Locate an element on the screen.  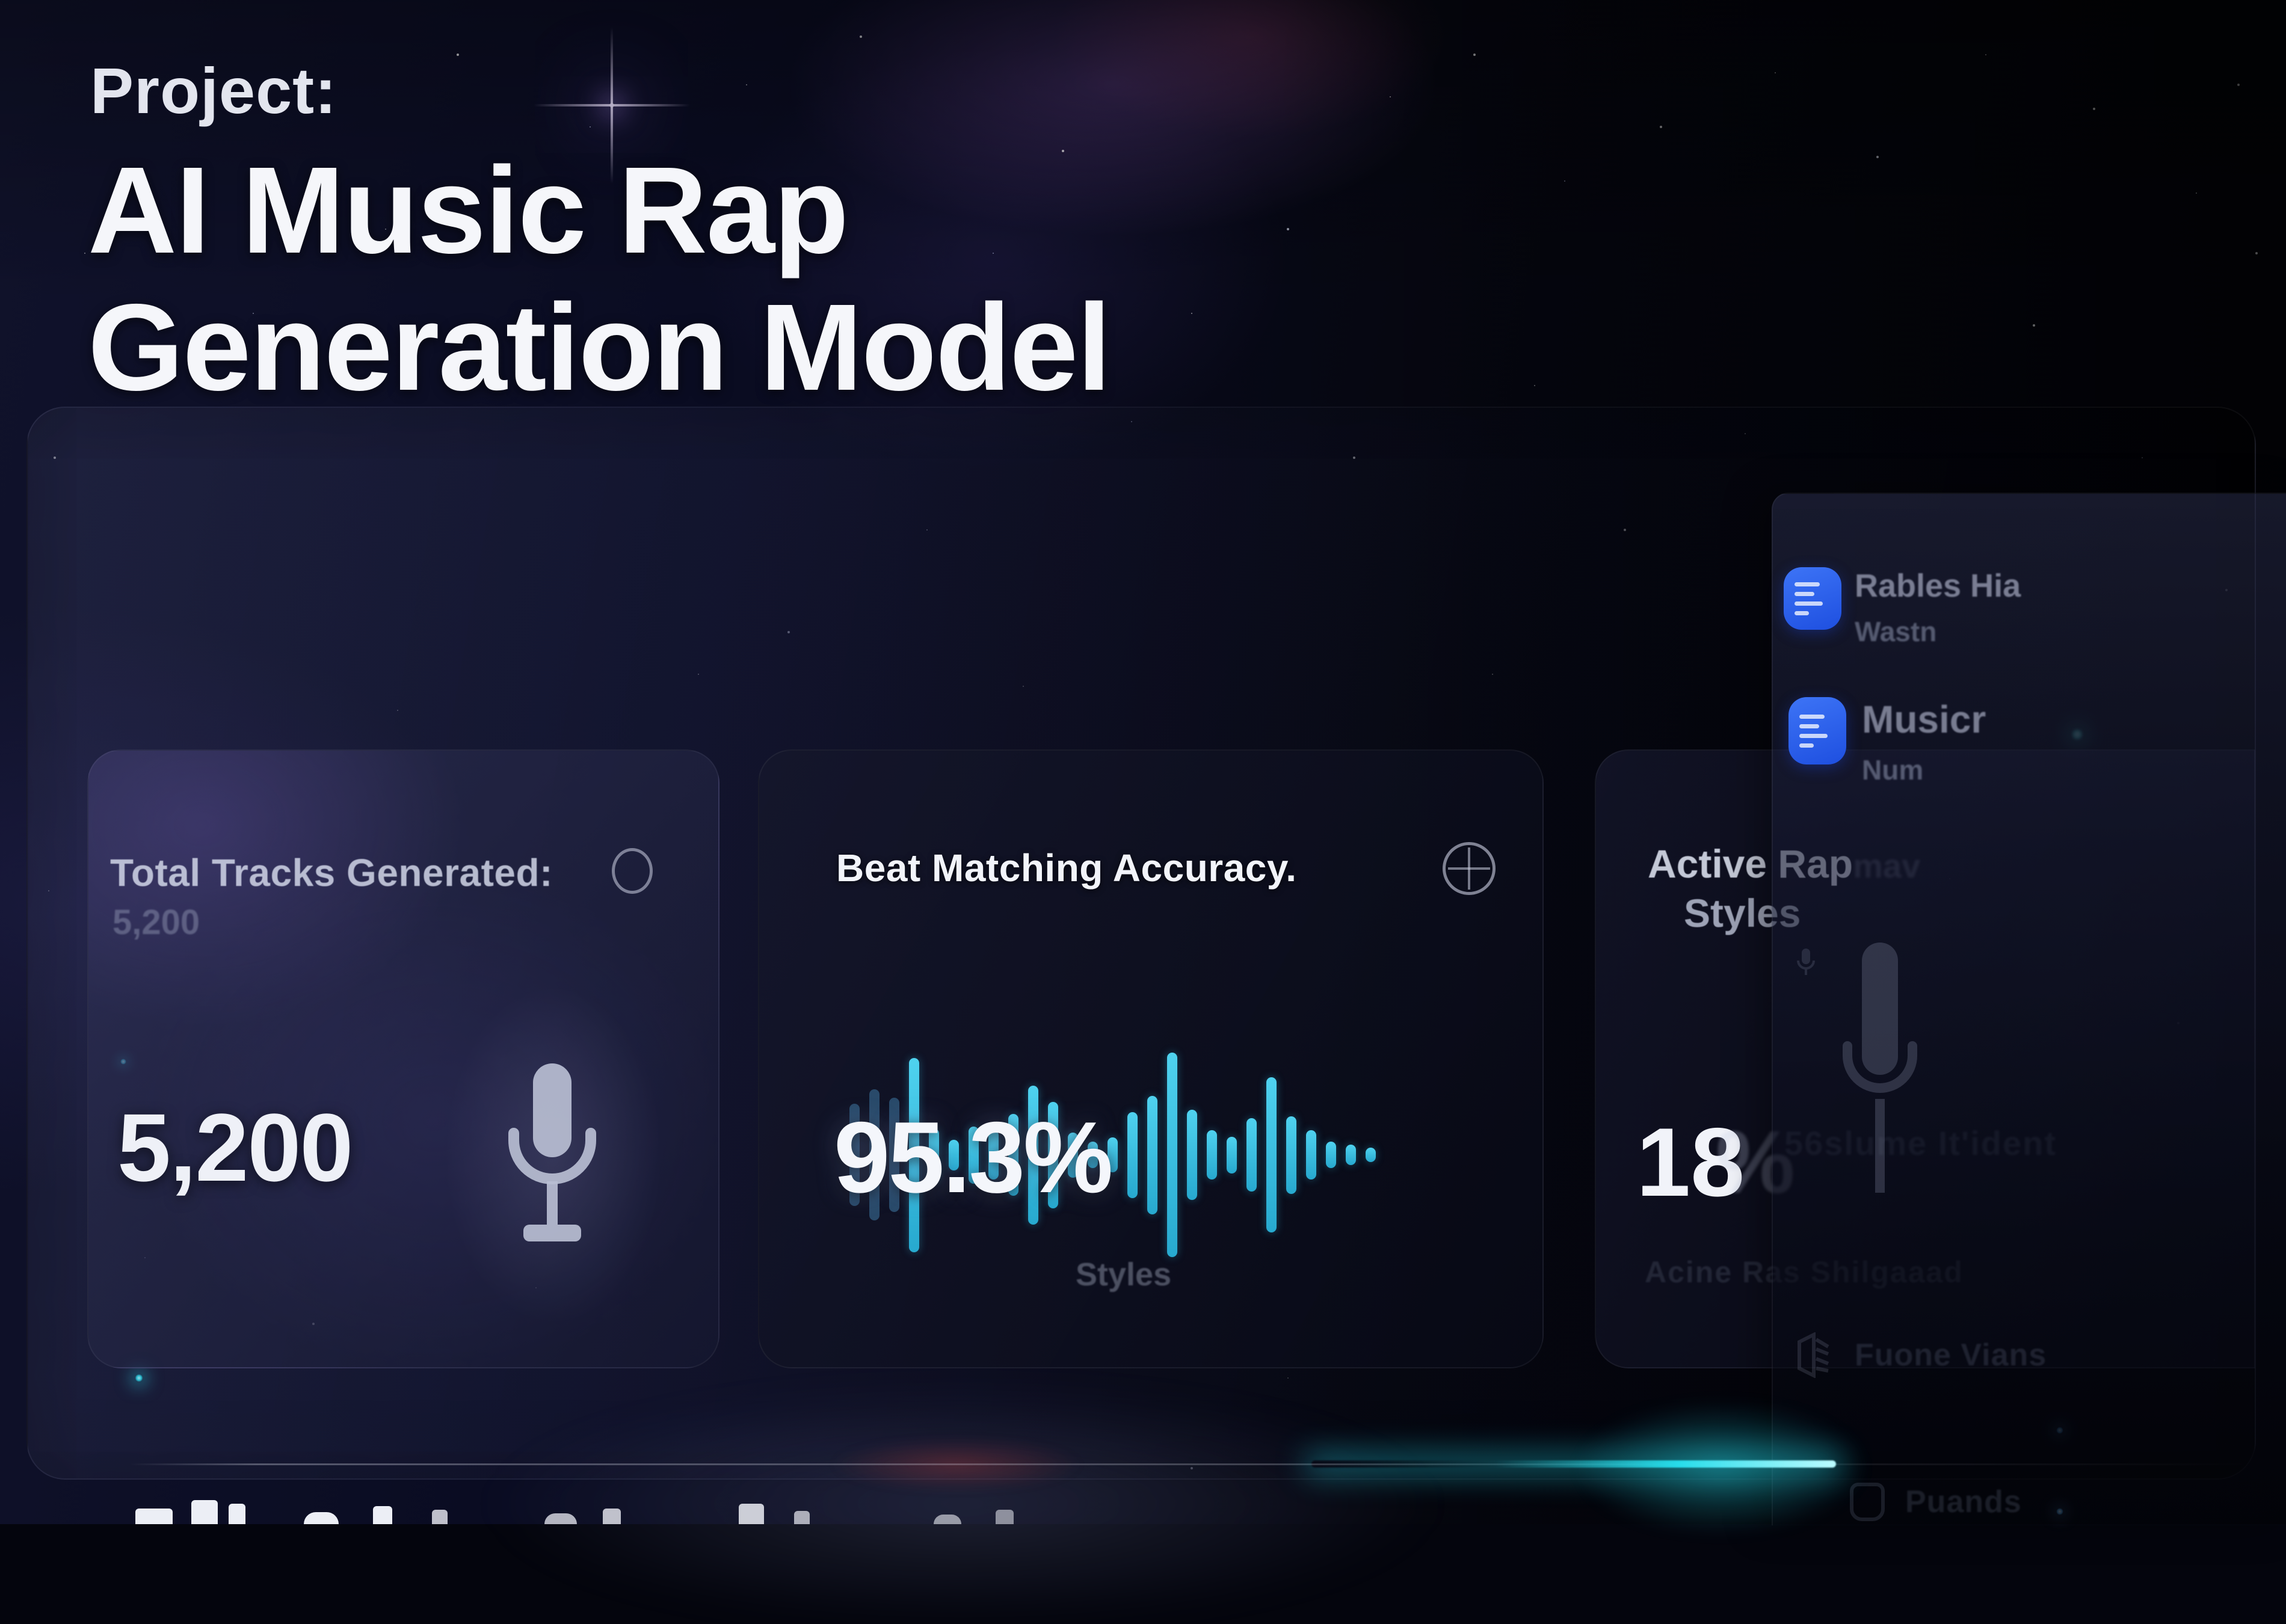
sidebar-item-title: Rables Hia is located at coordinates (1938, 586).